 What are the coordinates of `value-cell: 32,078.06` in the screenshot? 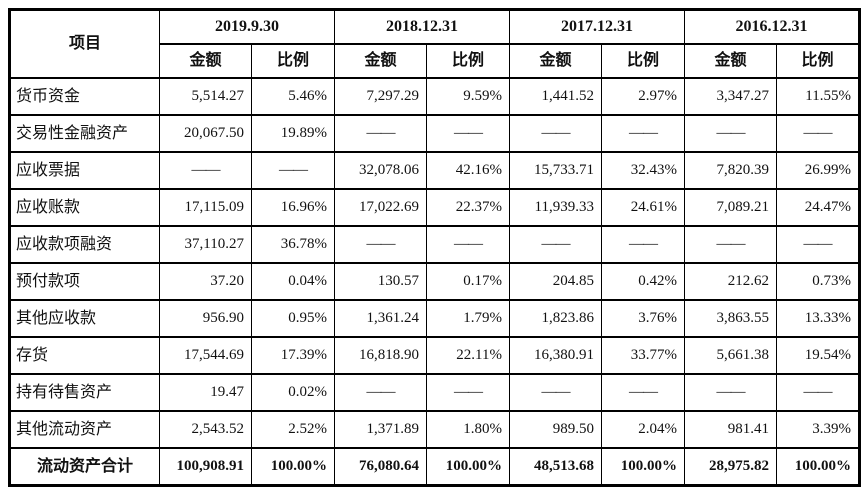 It's located at (380, 170).